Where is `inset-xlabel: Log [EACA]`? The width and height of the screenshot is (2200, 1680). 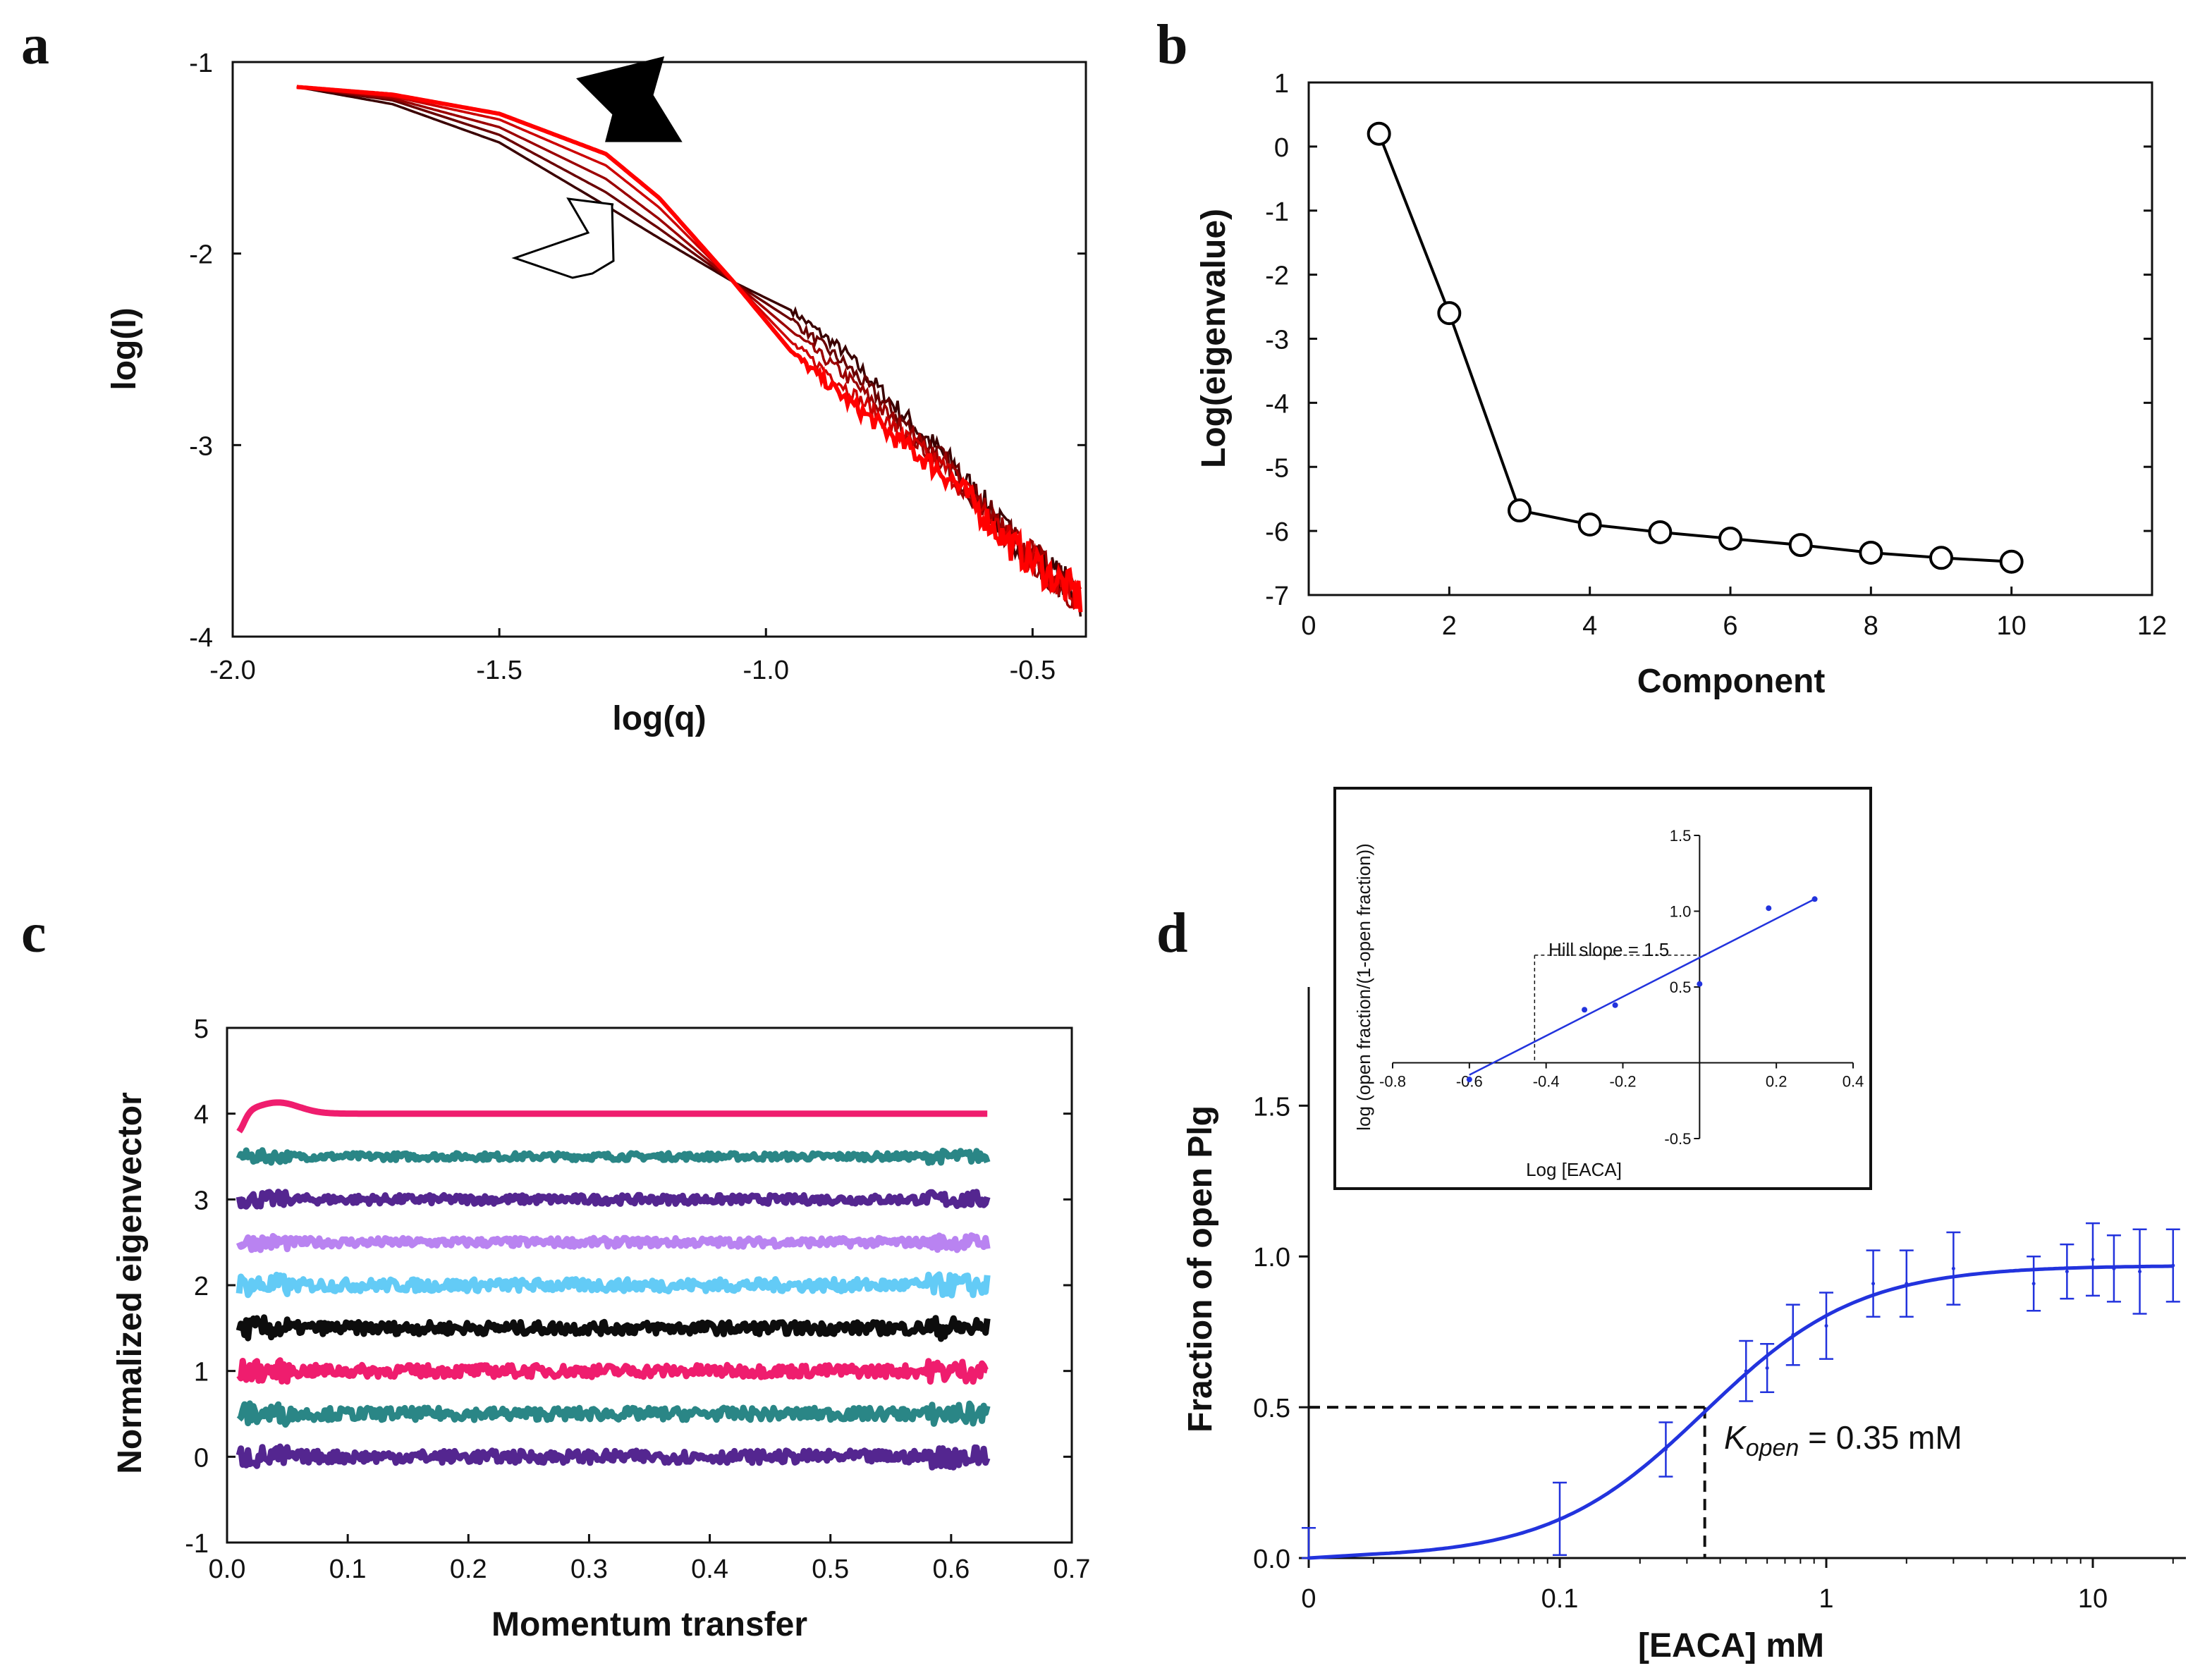 inset-xlabel: Log [EACA] is located at coordinates (1574, 1169).